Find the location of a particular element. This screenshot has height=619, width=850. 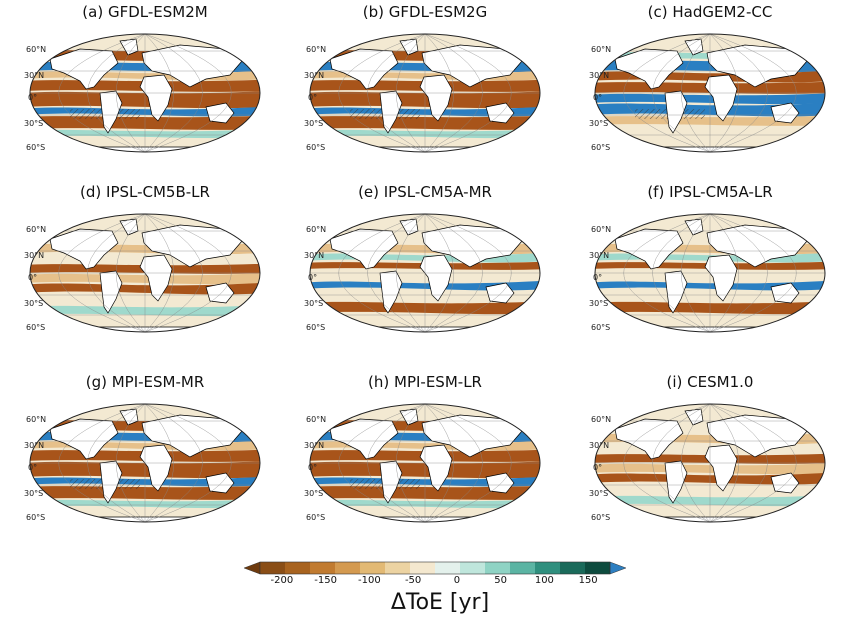

panel-title: (f) IPSL-CM5A-LR is located at coordinates (710, 192).